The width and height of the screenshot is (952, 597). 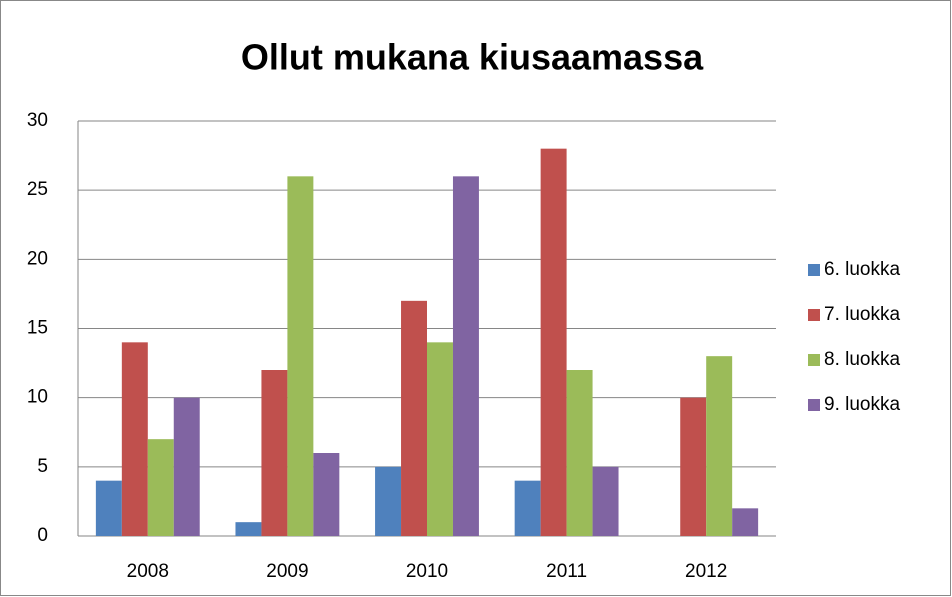 I want to click on x-tick-label: 2011, so click(x=566, y=571).